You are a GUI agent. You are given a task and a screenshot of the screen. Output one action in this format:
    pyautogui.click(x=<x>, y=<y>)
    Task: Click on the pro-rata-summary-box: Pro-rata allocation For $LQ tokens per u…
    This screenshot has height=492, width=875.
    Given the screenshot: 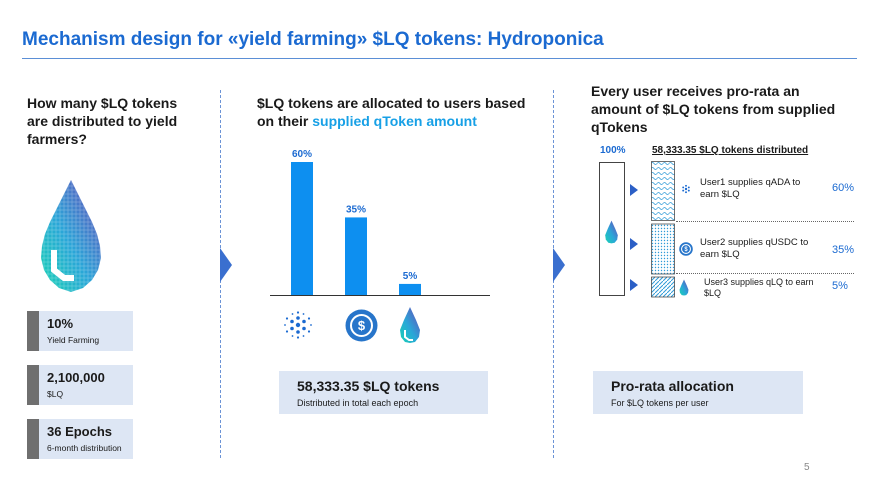 What is the action you would take?
    pyautogui.click(x=698, y=392)
    